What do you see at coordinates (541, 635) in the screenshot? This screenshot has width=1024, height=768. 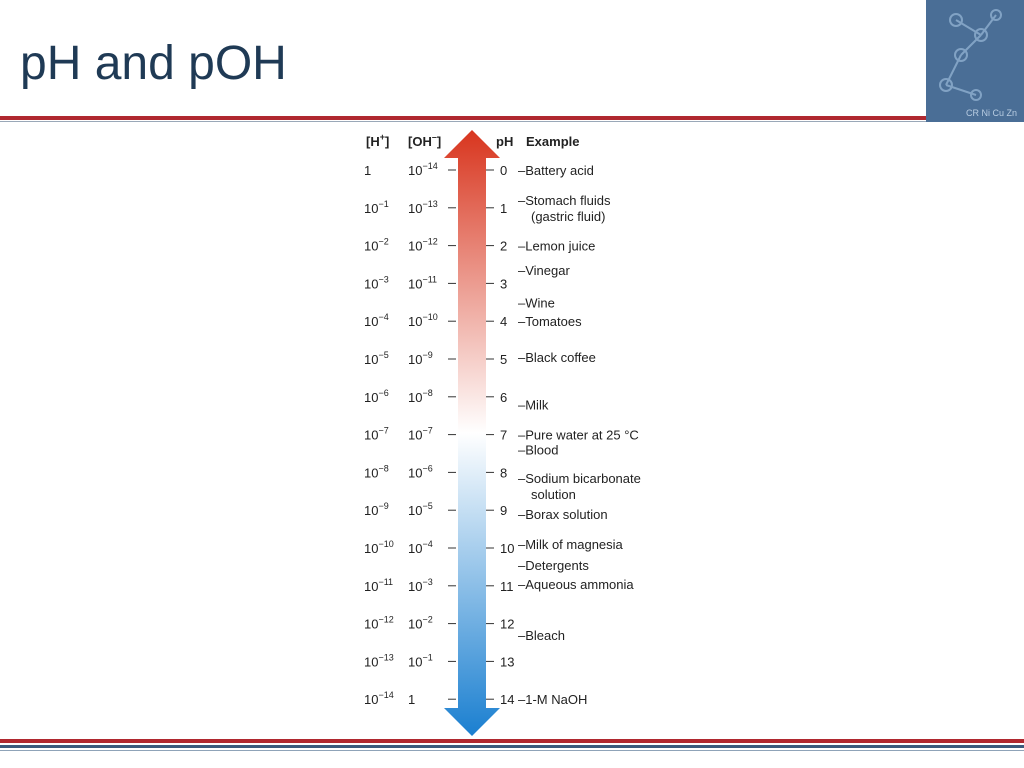 I see `example-label: –Bleach` at bounding box center [541, 635].